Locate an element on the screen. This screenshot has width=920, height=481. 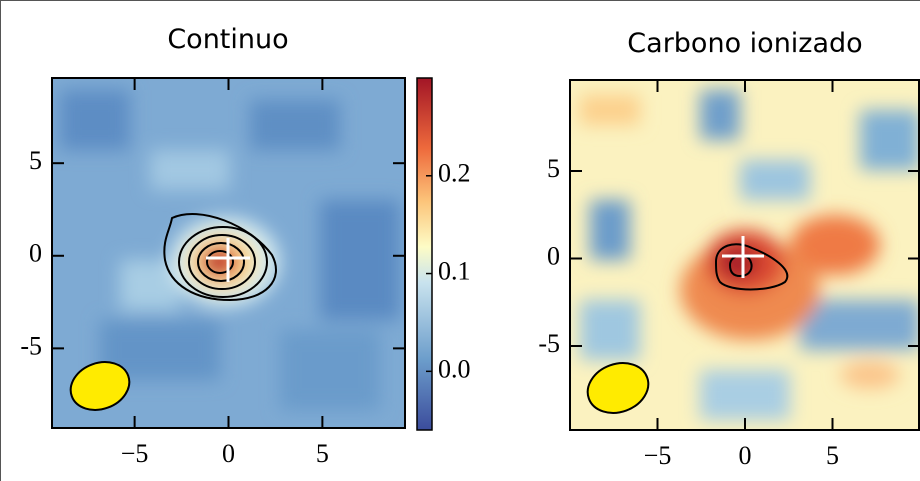
colorbar-tick-label: 0.0 is located at coordinates (454, 368).